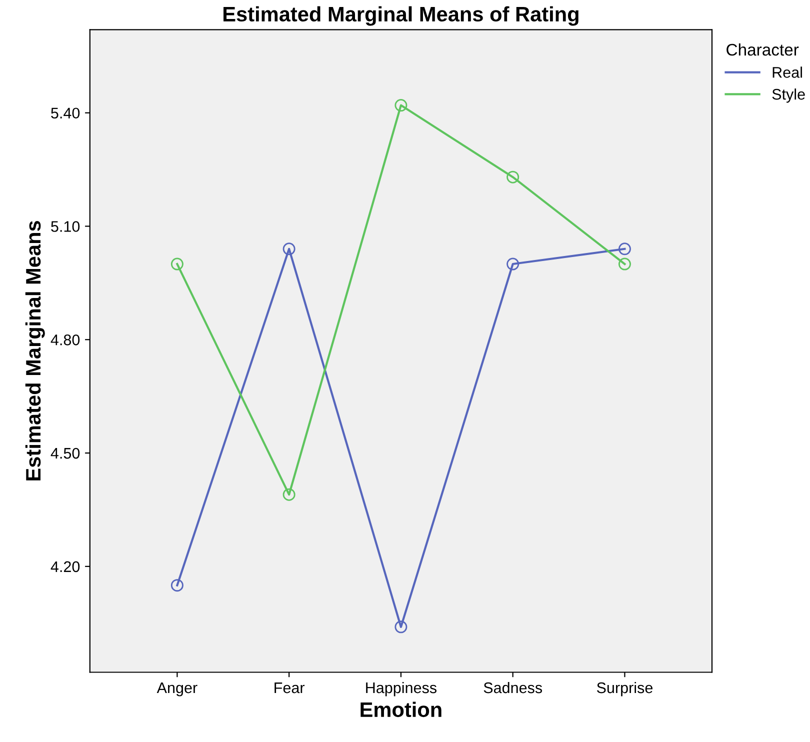 The width and height of the screenshot is (810, 742). Describe the element at coordinates (788, 95) in the screenshot. I see `legend-label: Style` at that location.